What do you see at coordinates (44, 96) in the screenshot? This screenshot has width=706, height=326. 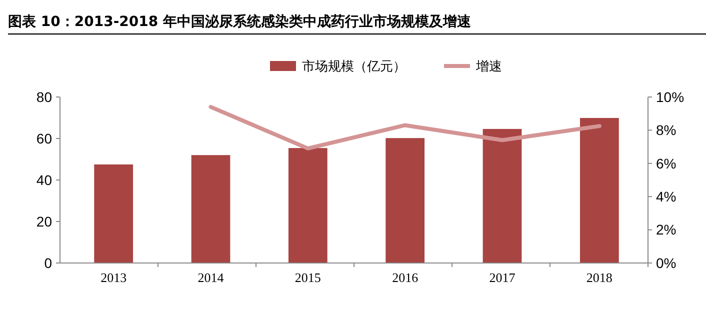 I see `y-tick-label: 80` at bounding box center [44, 96].